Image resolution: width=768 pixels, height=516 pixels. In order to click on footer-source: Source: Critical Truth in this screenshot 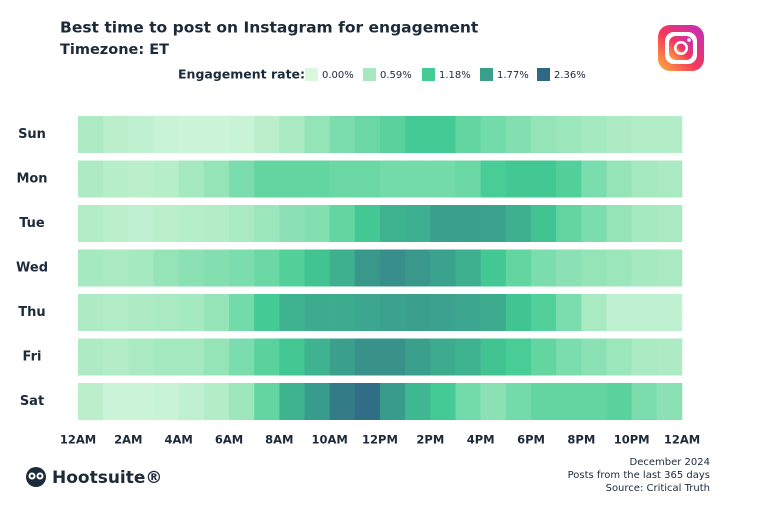, I will do `click(658, 488)`.